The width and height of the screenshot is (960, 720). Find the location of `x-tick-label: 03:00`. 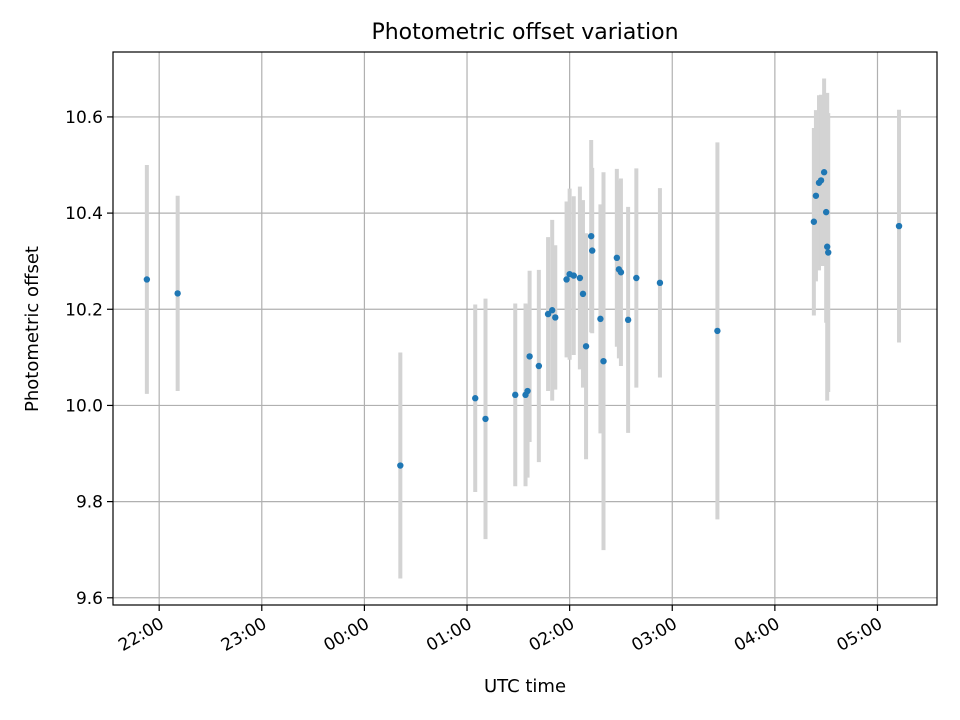

x-tick-label: 03:00 is located at coordinates (654, 635).